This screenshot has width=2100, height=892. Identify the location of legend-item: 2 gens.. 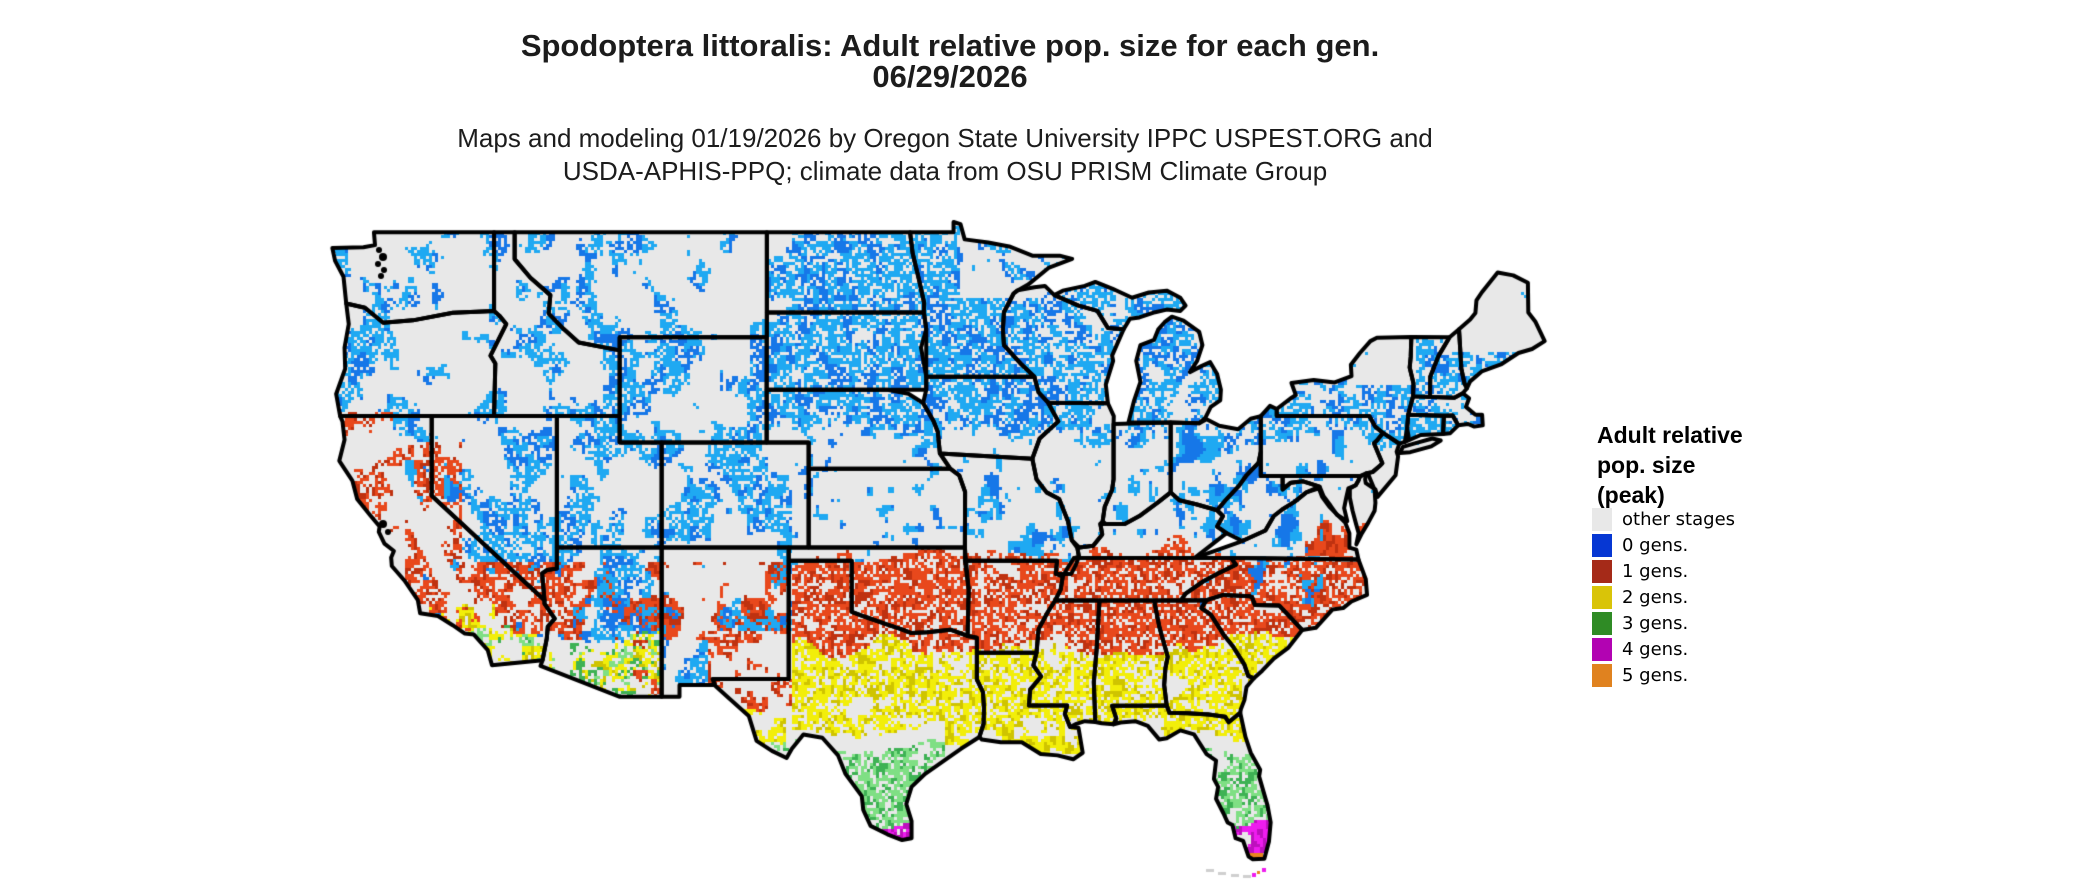
(1663, 597).